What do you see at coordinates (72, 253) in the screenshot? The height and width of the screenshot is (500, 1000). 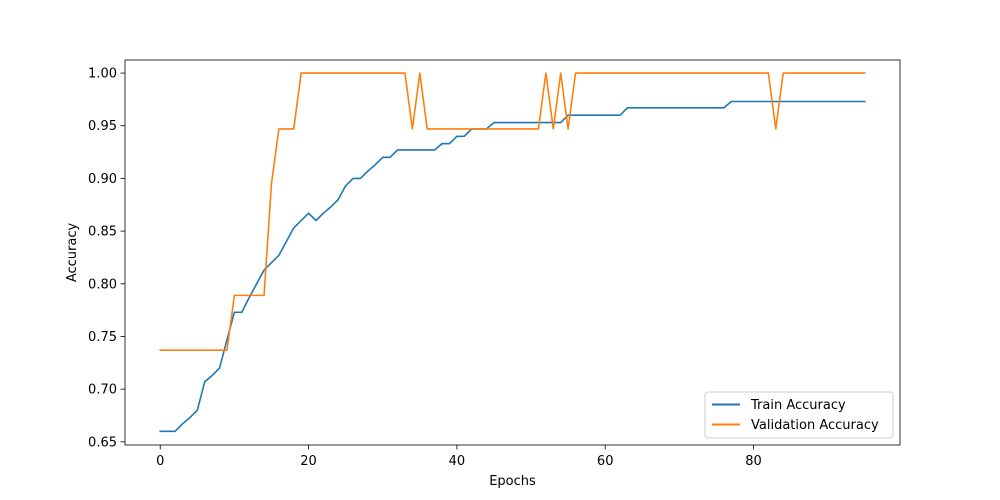 I see `y-axis-label: Accuracy` at bounding box center [72, 253].